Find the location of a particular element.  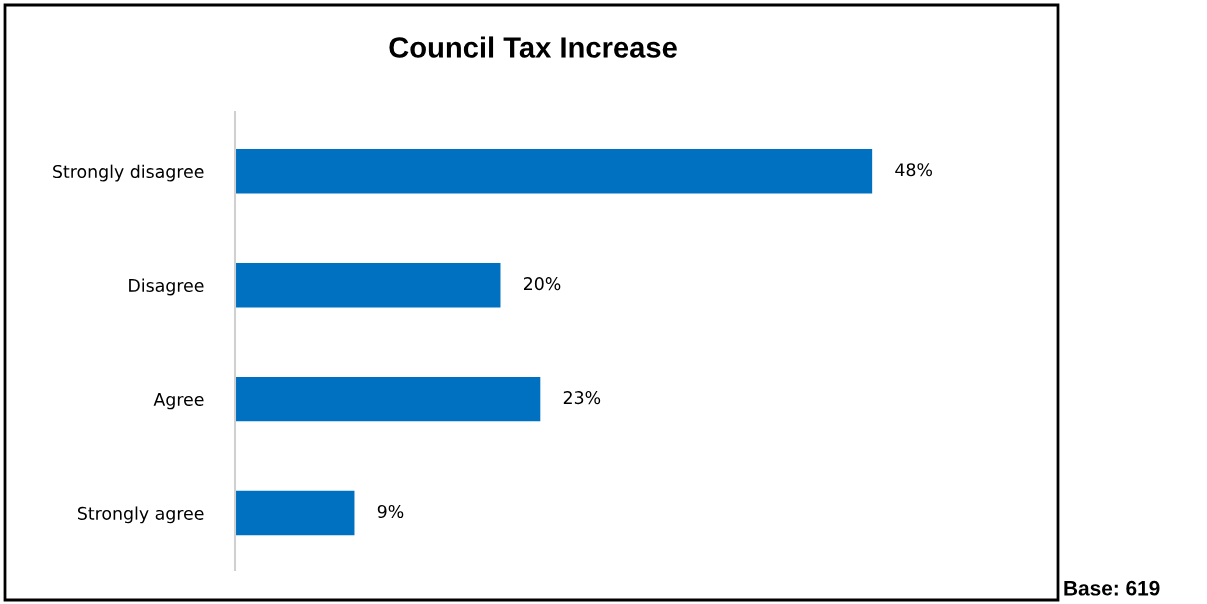

data-label: 48% is located at coordinates (914, 170).